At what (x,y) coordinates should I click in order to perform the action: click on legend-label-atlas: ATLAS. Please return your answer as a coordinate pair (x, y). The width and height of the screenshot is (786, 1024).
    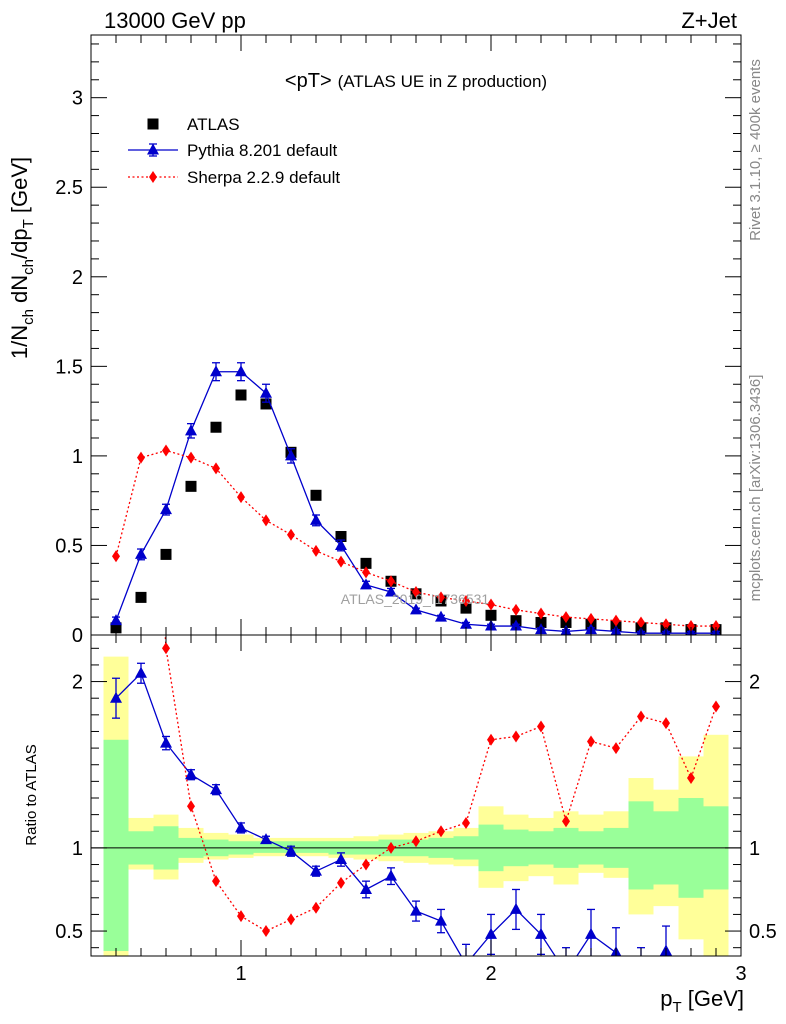
    Looking at the image, I should click on (213, 124).